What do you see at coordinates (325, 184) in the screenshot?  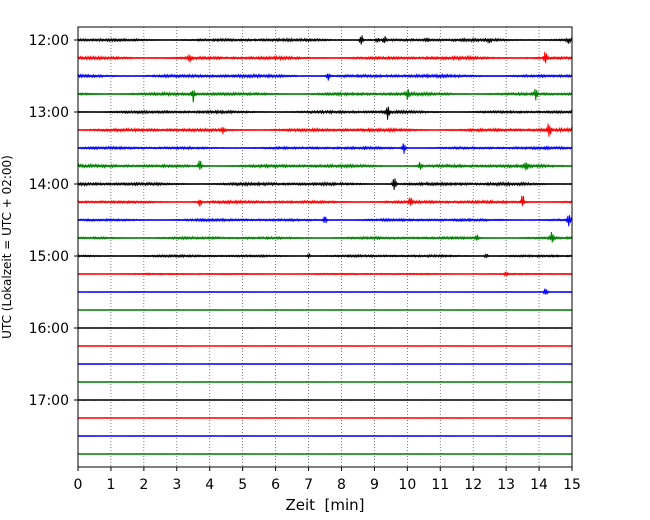 I see `trace-14:00` at bounding box center [325, 184].